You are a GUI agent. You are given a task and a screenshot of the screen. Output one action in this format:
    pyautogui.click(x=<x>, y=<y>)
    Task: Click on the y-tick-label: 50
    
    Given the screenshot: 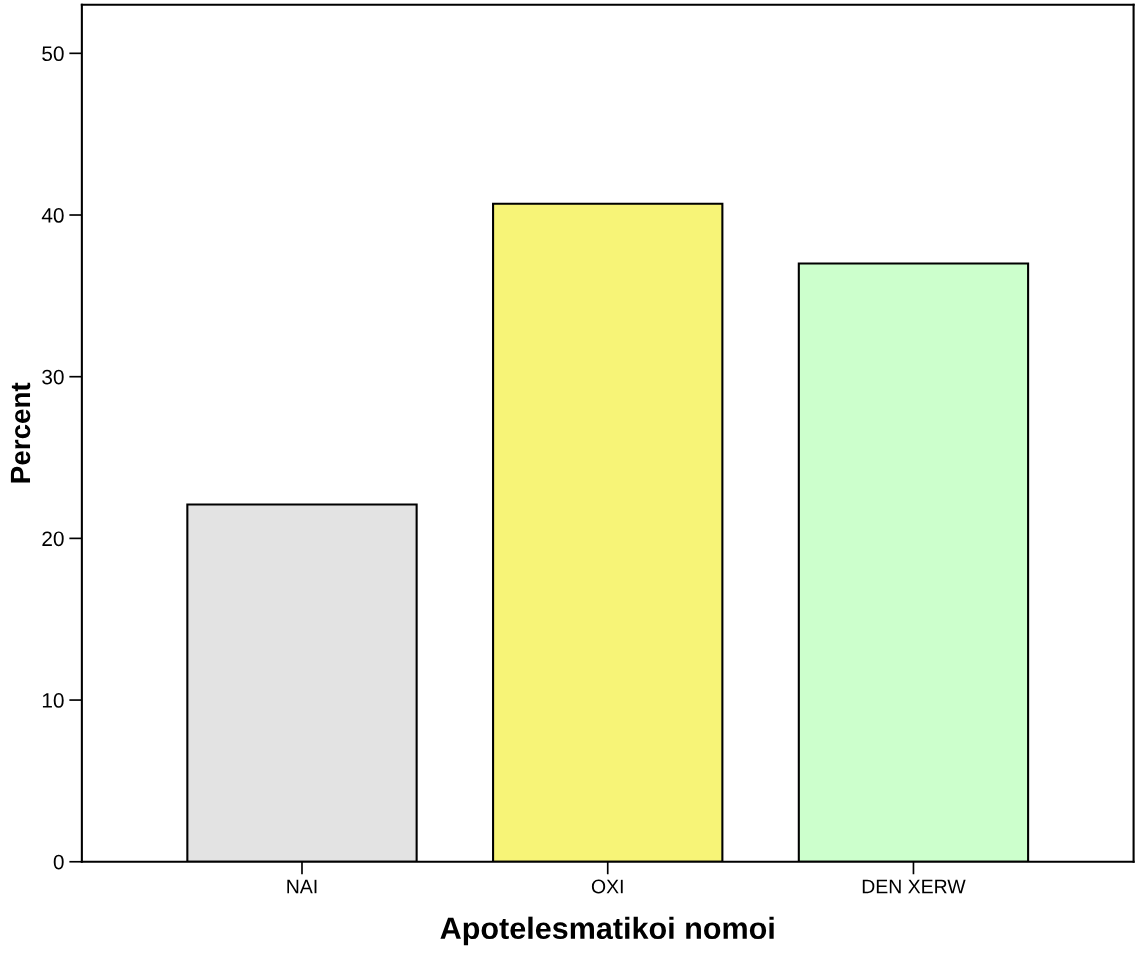 What is the action you would take?
    pyautogui.click(x=53, y=54)
    